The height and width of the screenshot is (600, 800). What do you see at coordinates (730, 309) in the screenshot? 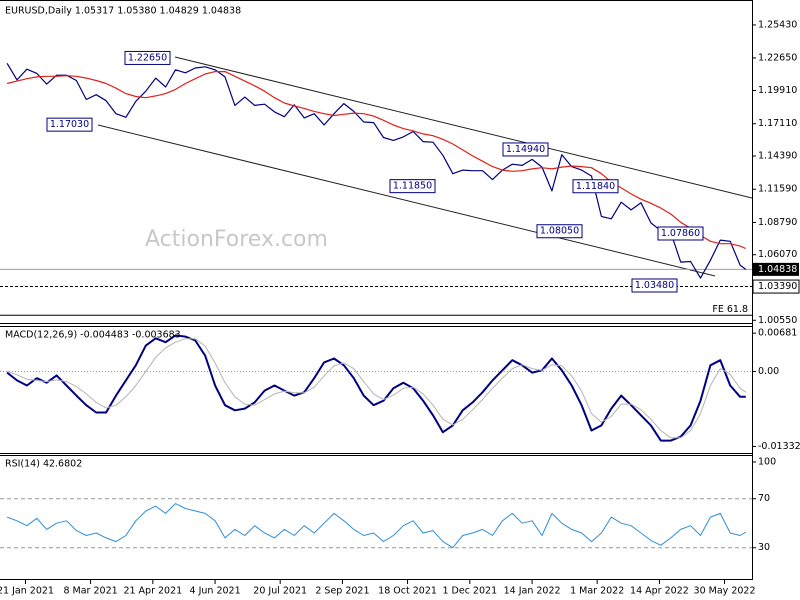
I see `level-label: FE 61.8` at bounding box center [730, 309].